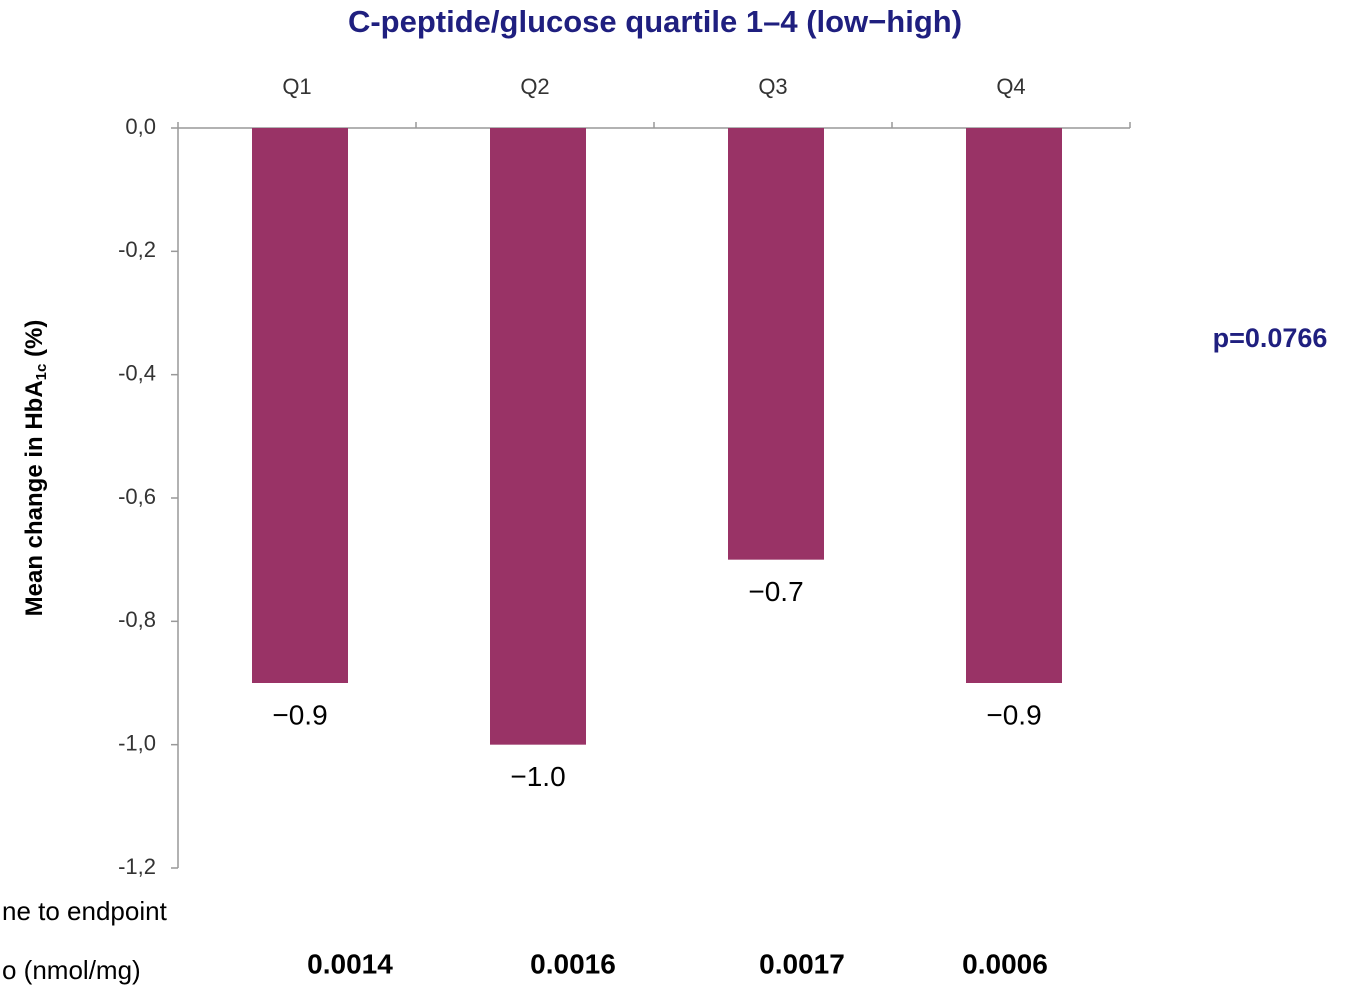 The height and width of the screenshot is (999, 1354). I want to click on footer-value: 0.0014, so click(350, 963).